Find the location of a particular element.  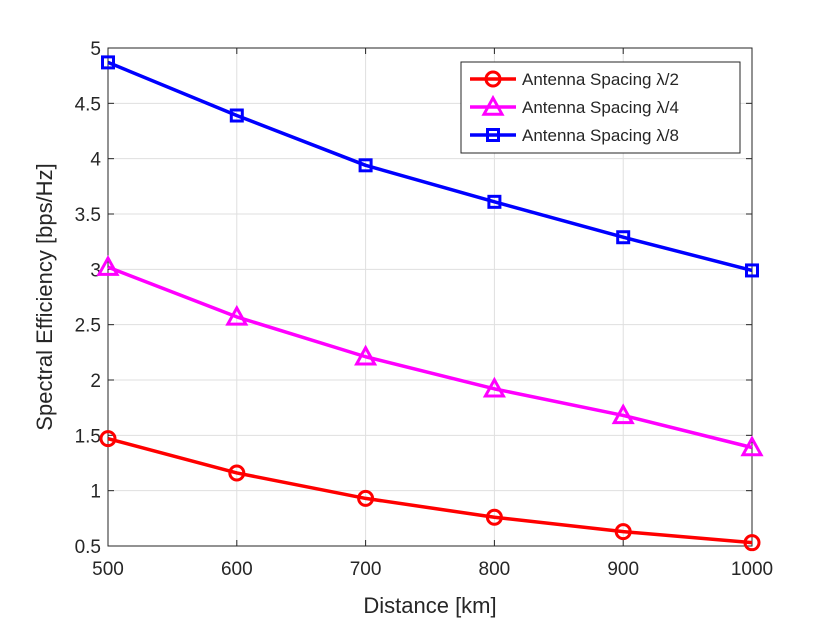

y-tick-label: 2.5 is located at coordinates (88, 326).